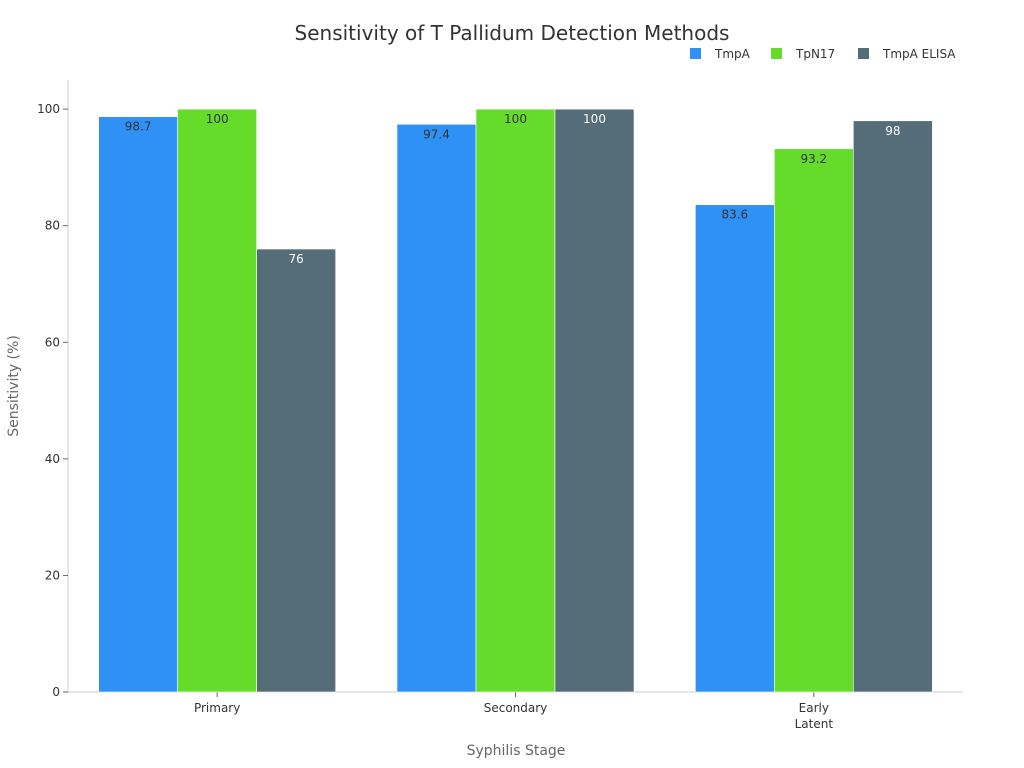  I want to click on data-label: 98.7, so click(138, 127).